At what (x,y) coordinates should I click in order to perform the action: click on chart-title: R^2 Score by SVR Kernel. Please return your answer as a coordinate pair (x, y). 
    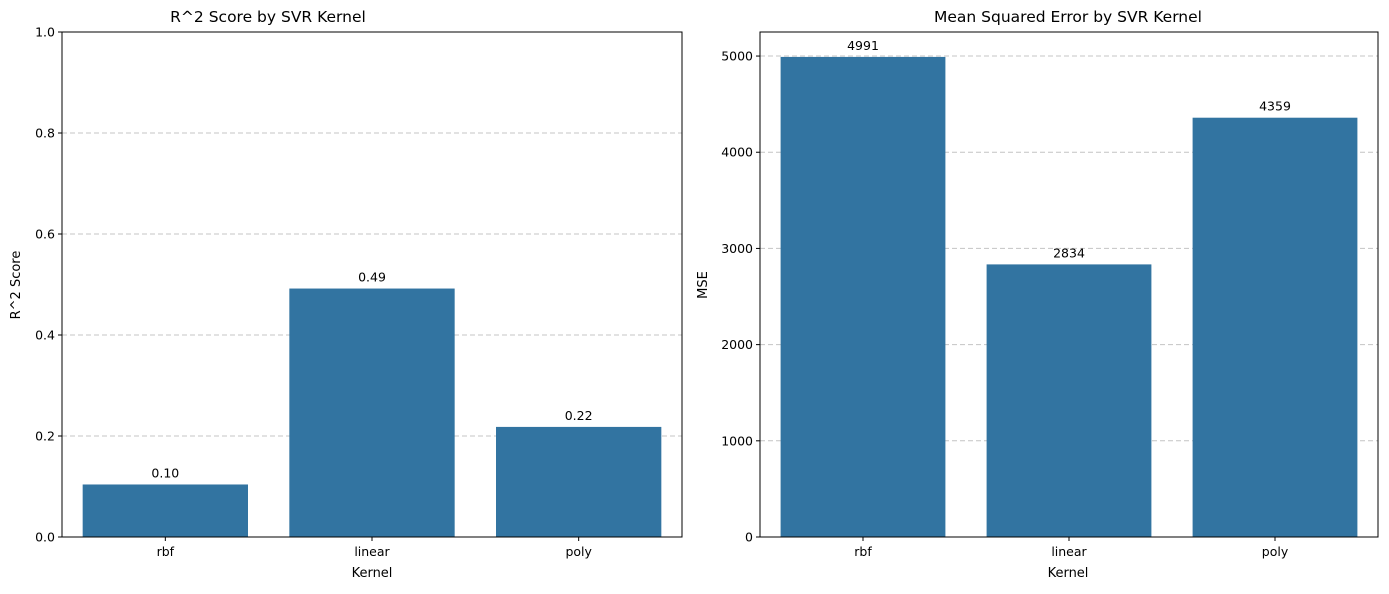
    Looking at the image, I should click on (268, 17).